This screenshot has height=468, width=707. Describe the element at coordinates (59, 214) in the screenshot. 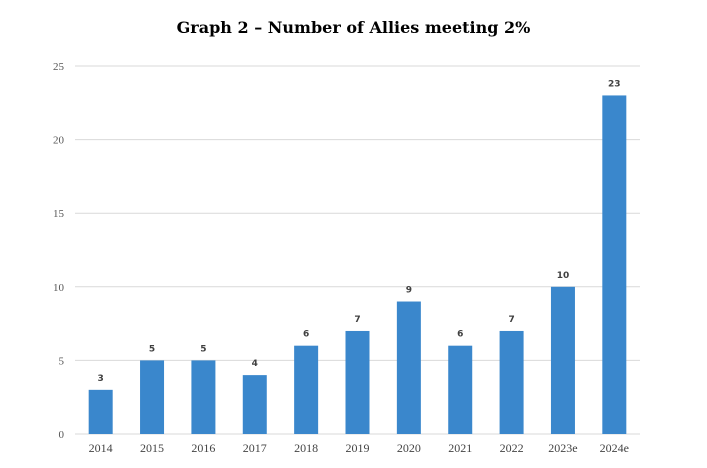

I see `y-tick-label: 15` at that location.